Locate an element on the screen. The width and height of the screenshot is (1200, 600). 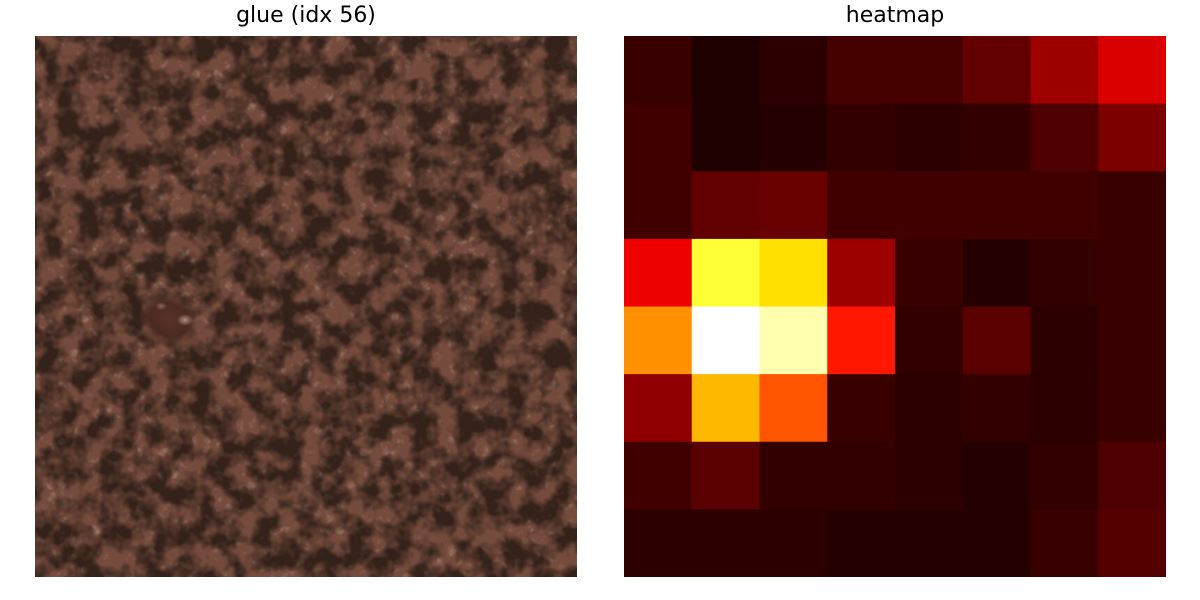
heatmap-panel-title: heatmap is located at coordinates (895, 15).